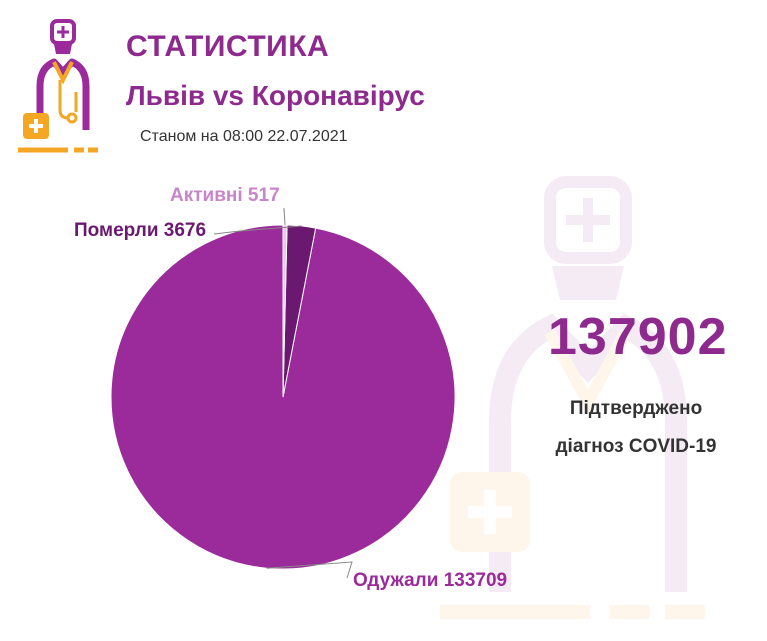 This screenshot has width=767, height=641. I want to click on pie-label-1: Одужали 133709, so click(430, 580).